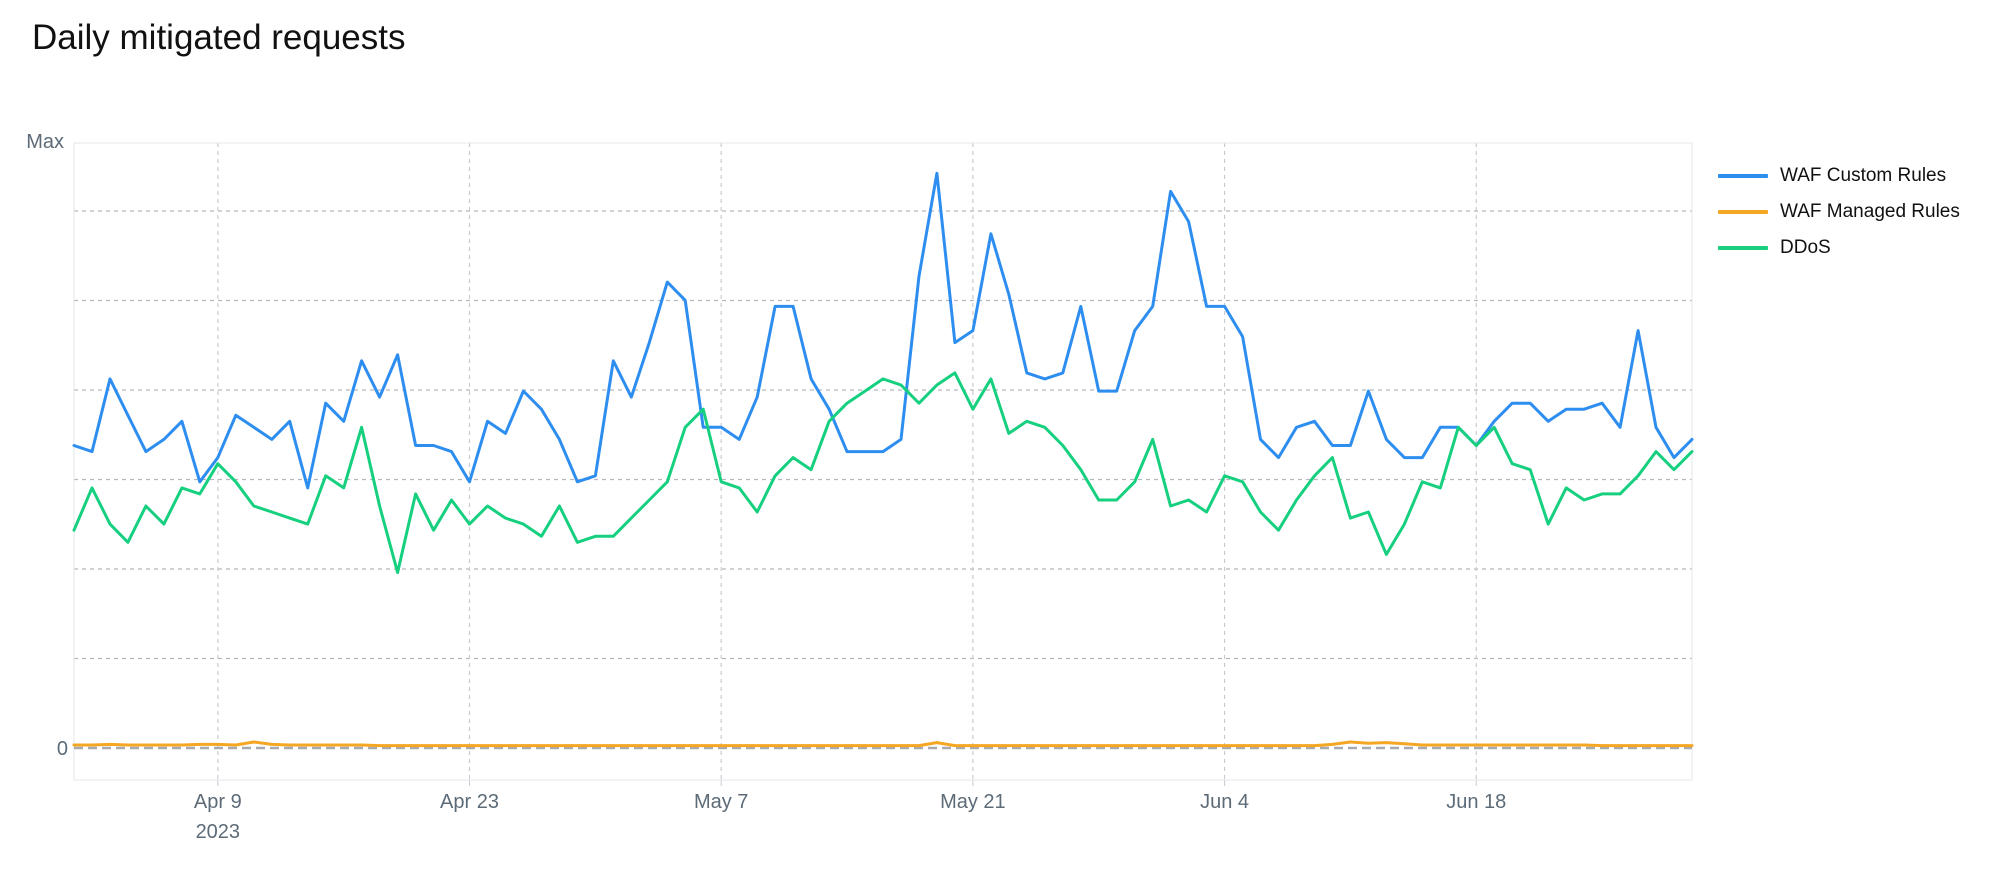  Describe the element at coordinates (1476, 802) in the screenshot. I see `x-tick-label: Jun 18` at that location.